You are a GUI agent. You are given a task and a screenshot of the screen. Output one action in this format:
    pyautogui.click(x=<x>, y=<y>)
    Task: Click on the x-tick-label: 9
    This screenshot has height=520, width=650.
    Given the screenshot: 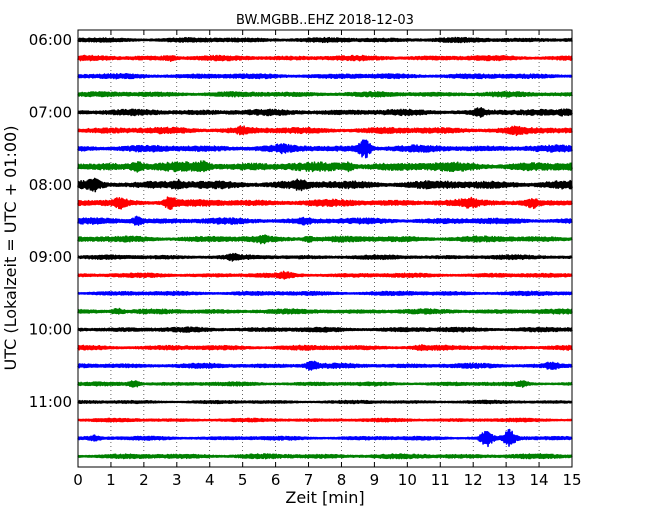 What is the action you would take?
    pyautogui.click(x=375, y=480)
    